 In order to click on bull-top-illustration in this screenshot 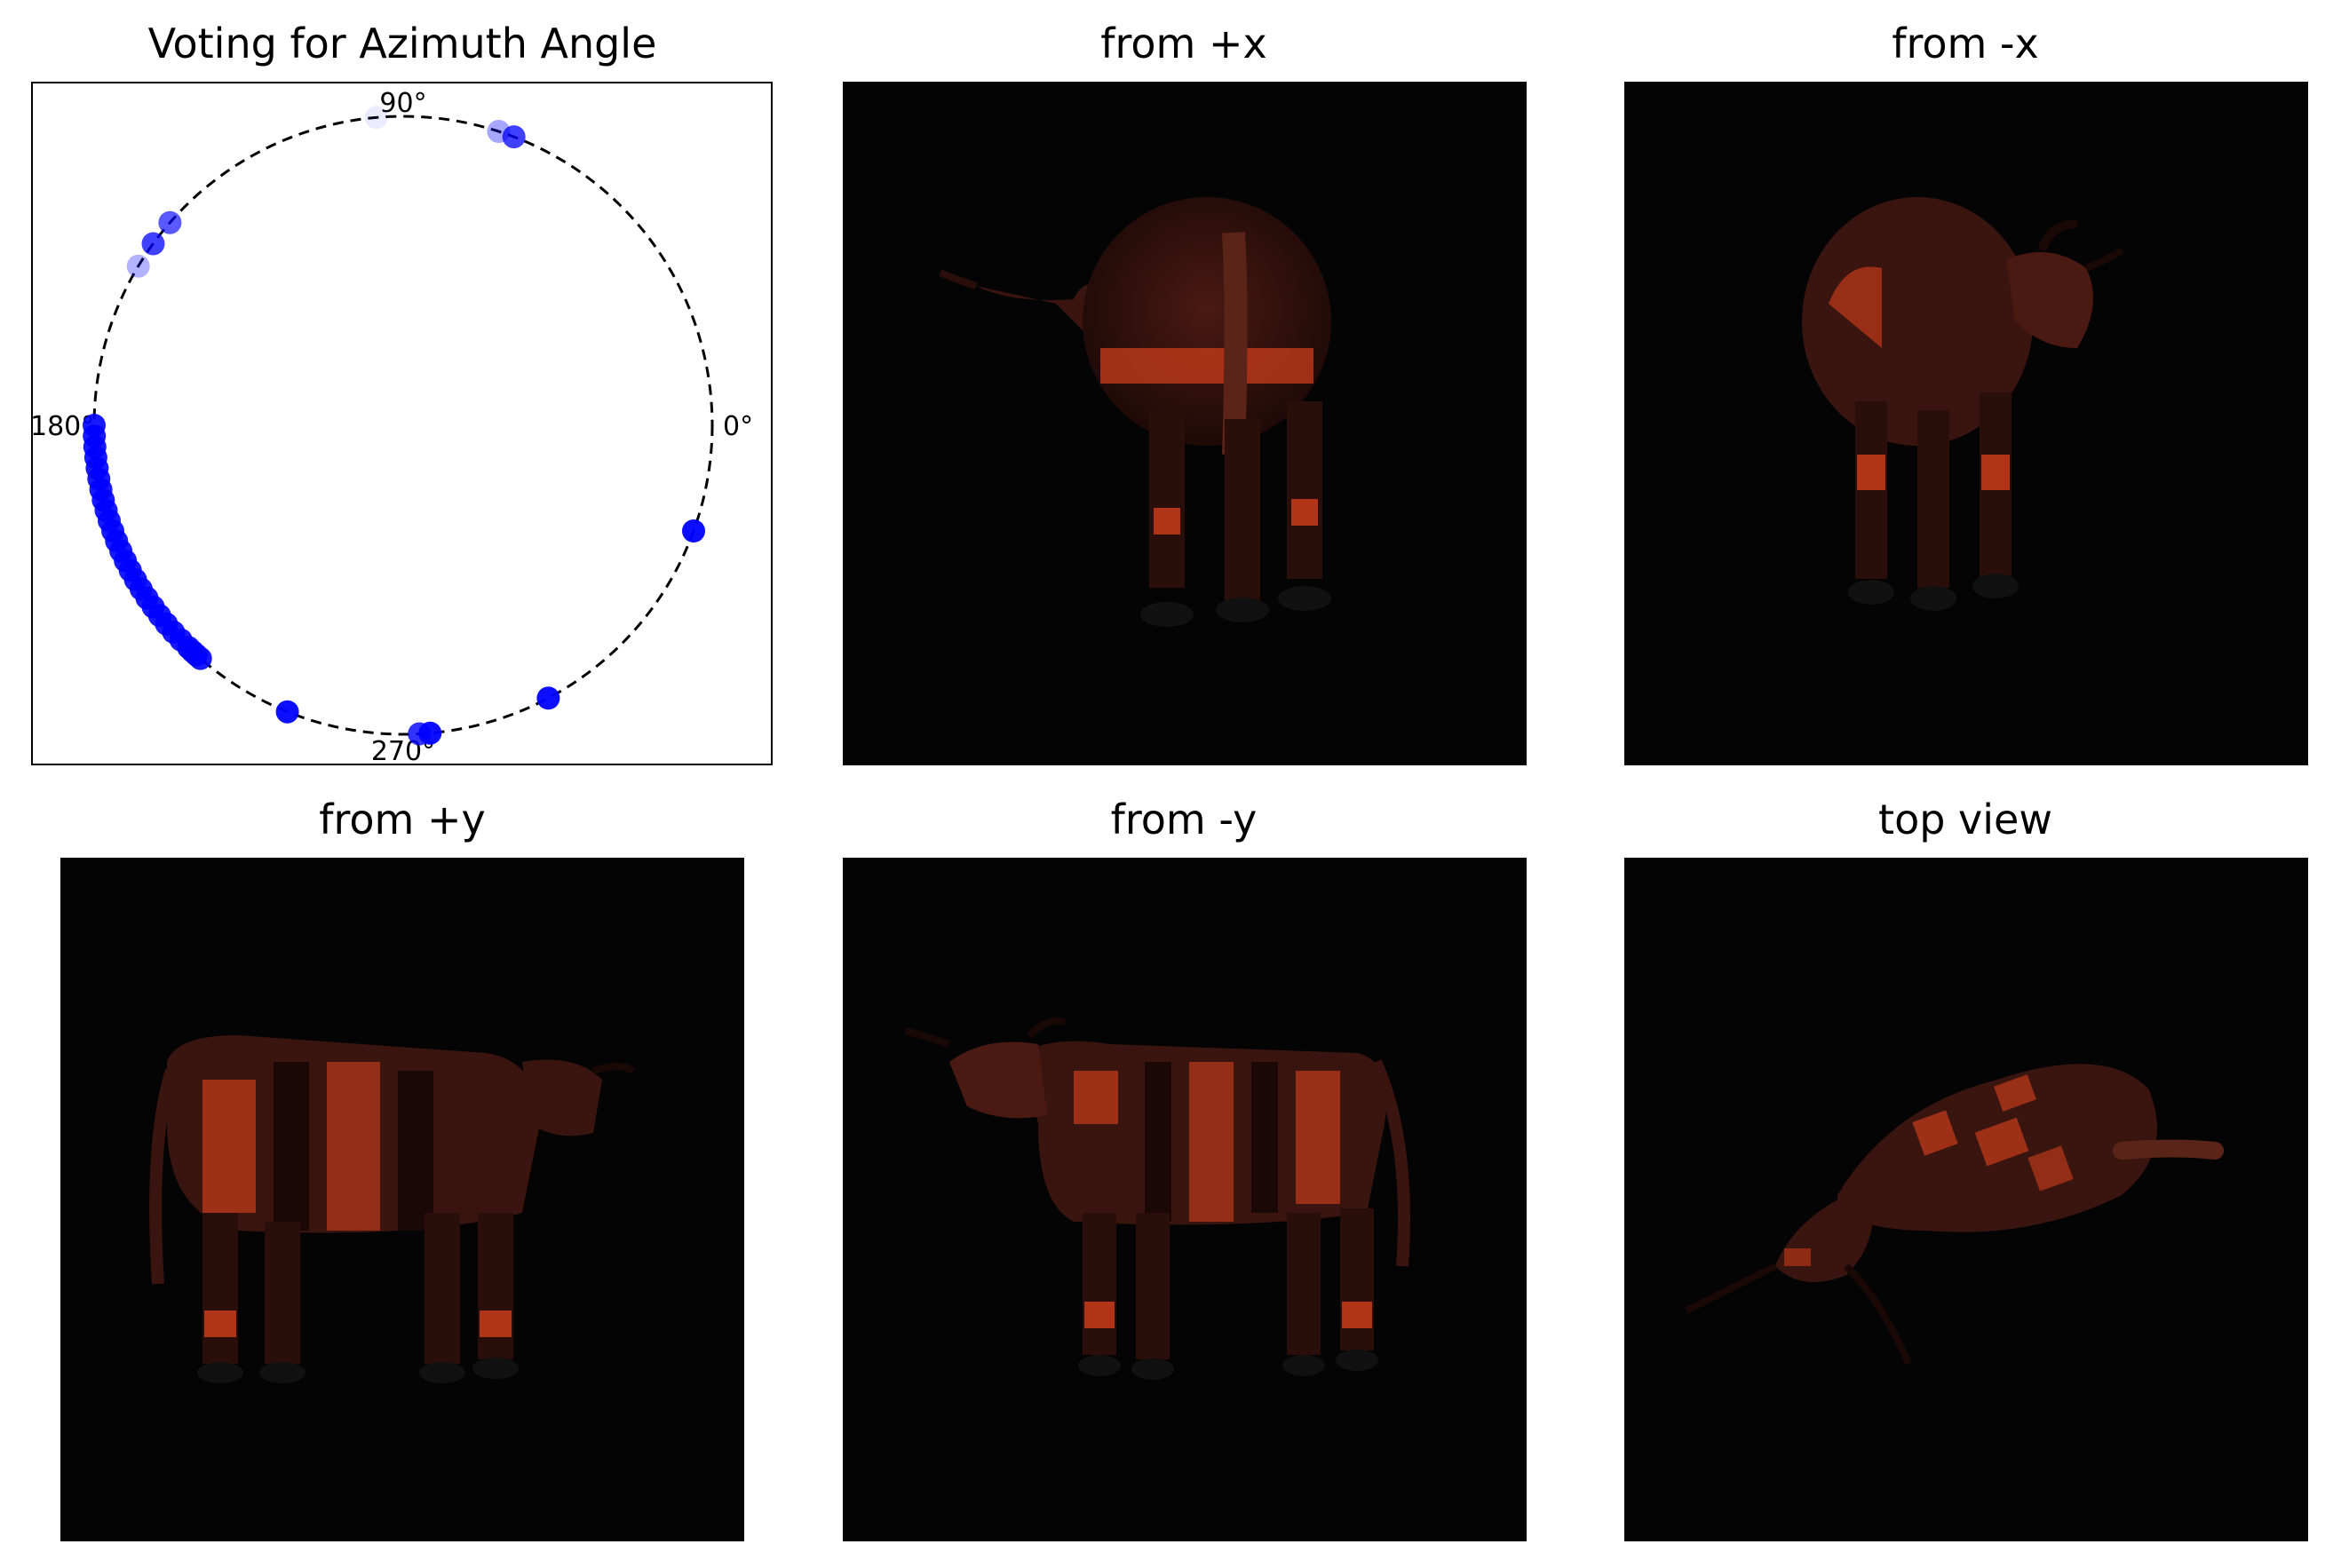, I will do `click(1955, 1215)`.